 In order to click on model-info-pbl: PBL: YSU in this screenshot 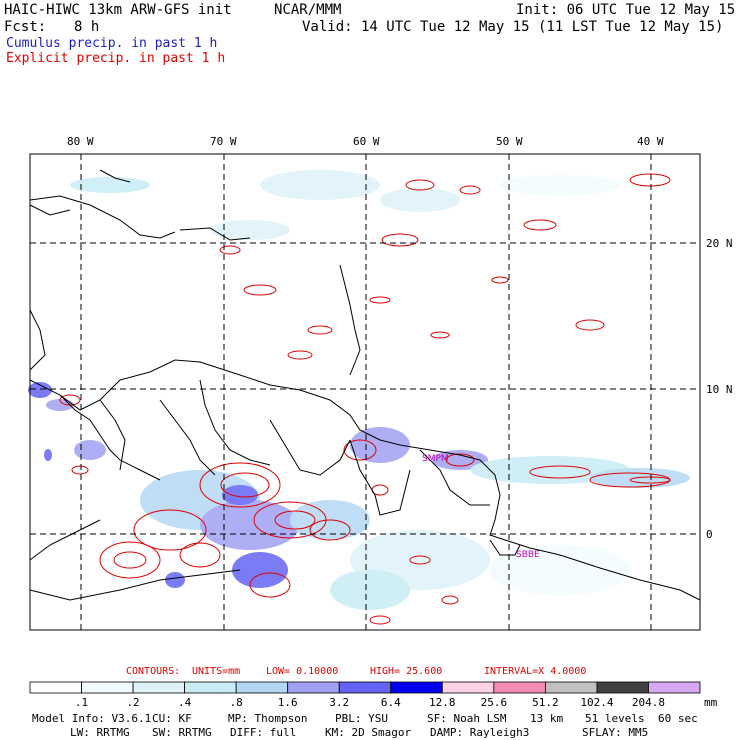, I will do `click(361, 718)`.